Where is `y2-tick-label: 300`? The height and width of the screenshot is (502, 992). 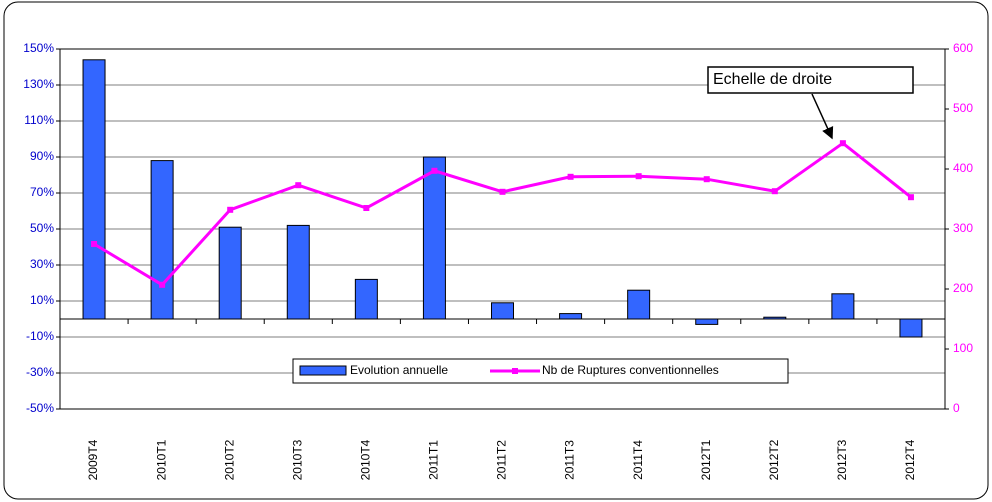 y2-tick-label: 300 is located at coordinates (963, 228).